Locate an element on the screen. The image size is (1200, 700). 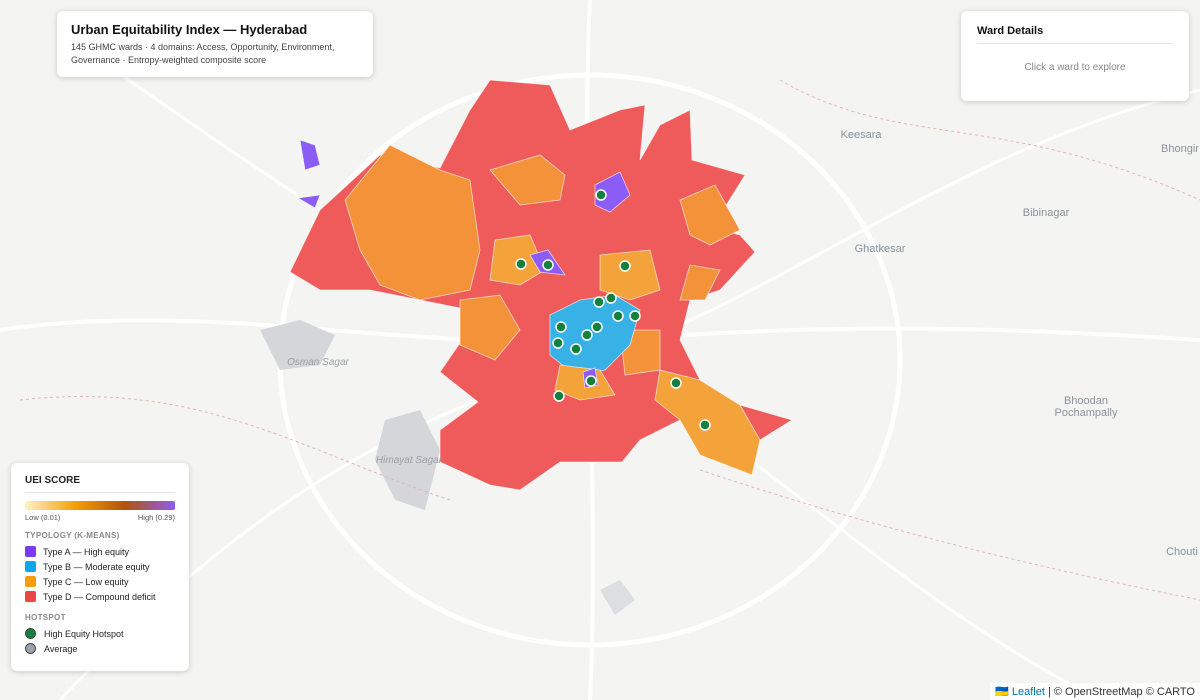
legend-item: Type A — High equity is located at coordinates (100, 551).